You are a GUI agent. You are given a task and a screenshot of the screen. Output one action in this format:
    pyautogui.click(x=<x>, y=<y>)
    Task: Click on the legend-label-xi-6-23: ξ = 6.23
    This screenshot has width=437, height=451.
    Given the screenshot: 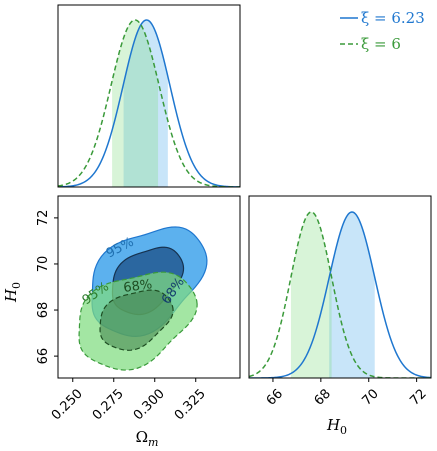 What is the action you would take?
    pyautogui.click(x=393, y=18)
    